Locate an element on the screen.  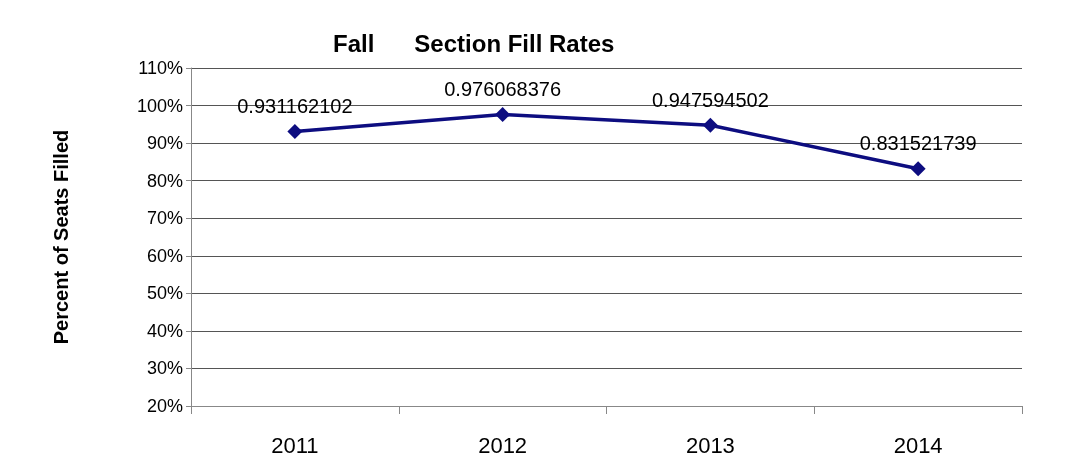
y-tick-label: 100% is located at coordinates (159, 105).